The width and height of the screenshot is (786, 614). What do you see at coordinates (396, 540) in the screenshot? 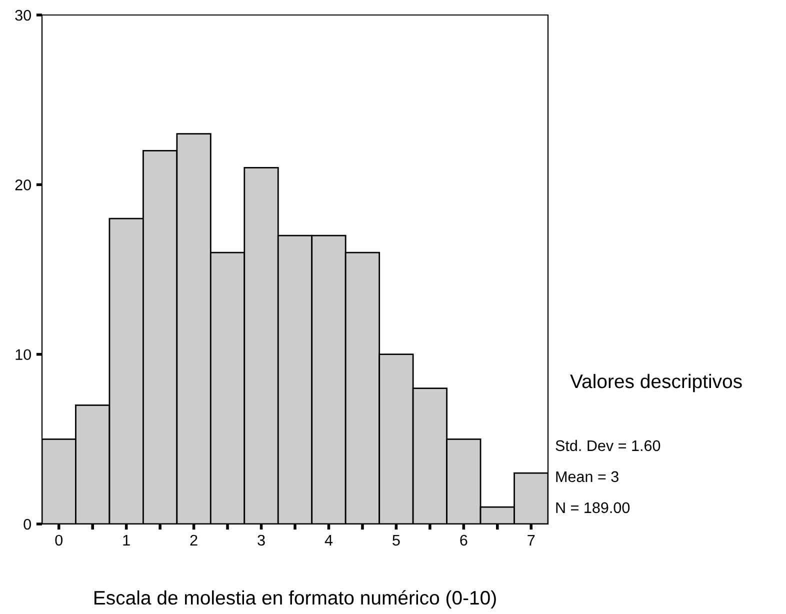
I see `x-tick-label: 5` at bounding box center [396, 540].